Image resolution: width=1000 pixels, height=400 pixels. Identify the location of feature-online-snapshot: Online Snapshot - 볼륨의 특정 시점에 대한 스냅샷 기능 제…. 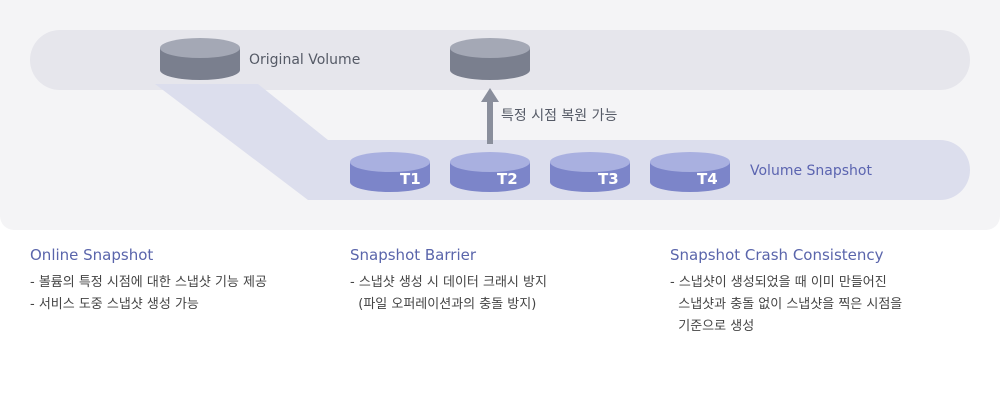
(185, 281).